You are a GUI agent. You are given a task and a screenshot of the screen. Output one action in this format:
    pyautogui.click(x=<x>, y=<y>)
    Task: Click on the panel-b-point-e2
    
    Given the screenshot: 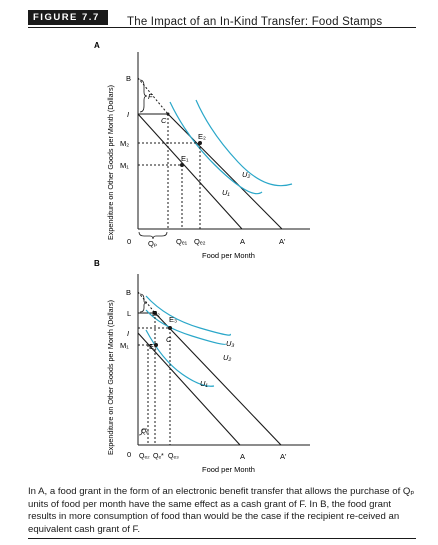 What is the action you would take?
    pyautogui.click(x=155, y=313)
    